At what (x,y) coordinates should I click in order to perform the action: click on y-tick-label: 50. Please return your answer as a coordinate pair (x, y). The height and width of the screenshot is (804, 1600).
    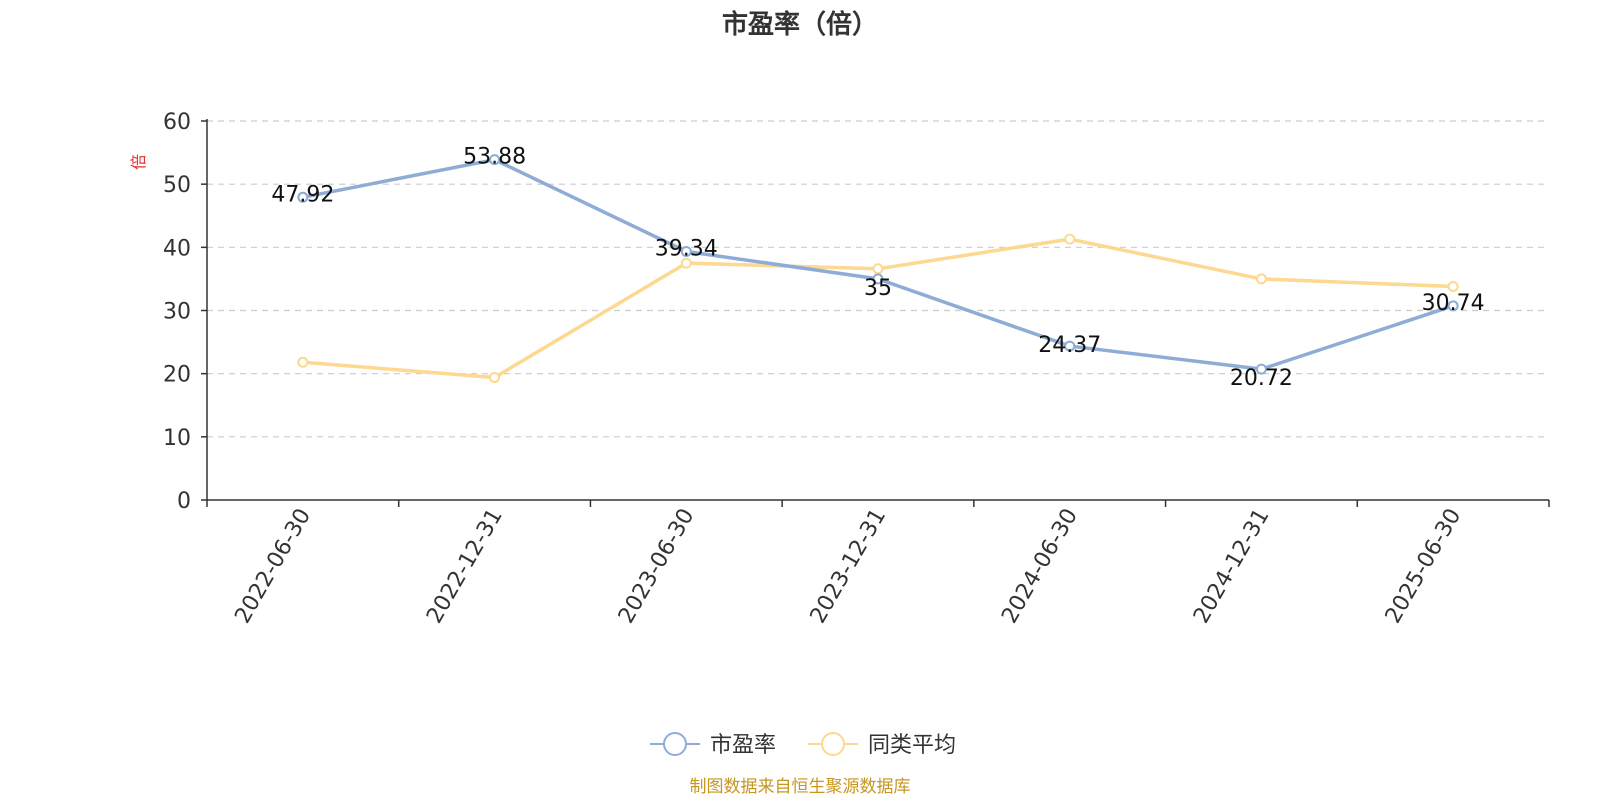
    Looking at the image, I should click on (177, 185).